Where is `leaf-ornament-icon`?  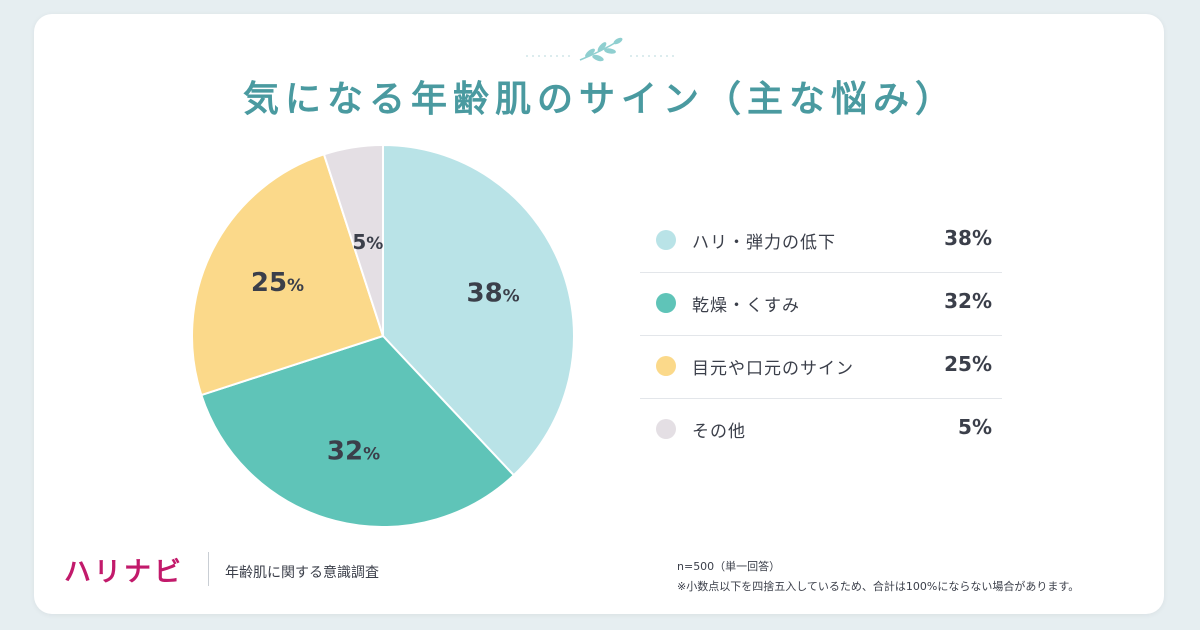 leaf-ornament-icon is located at coordinates (600, 49).